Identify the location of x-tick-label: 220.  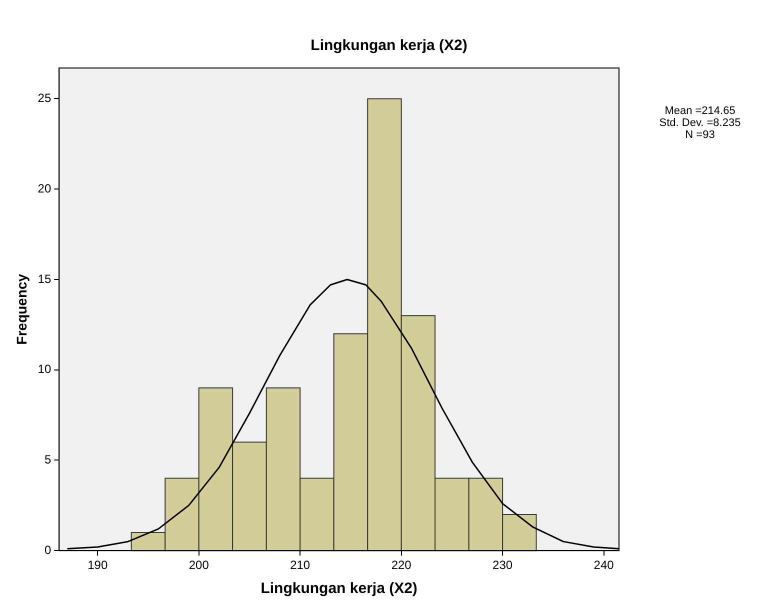
(401, 565).